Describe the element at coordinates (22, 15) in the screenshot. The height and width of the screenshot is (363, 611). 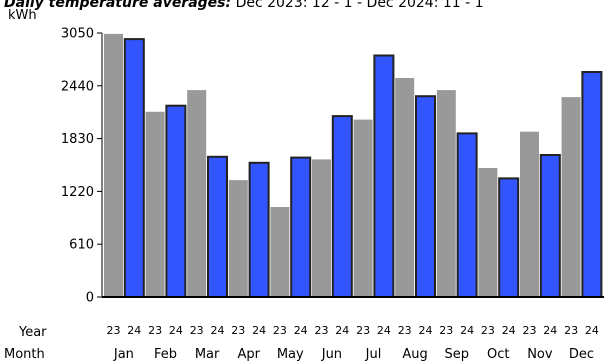
I see `y-axis-unit: kWh` at that location.